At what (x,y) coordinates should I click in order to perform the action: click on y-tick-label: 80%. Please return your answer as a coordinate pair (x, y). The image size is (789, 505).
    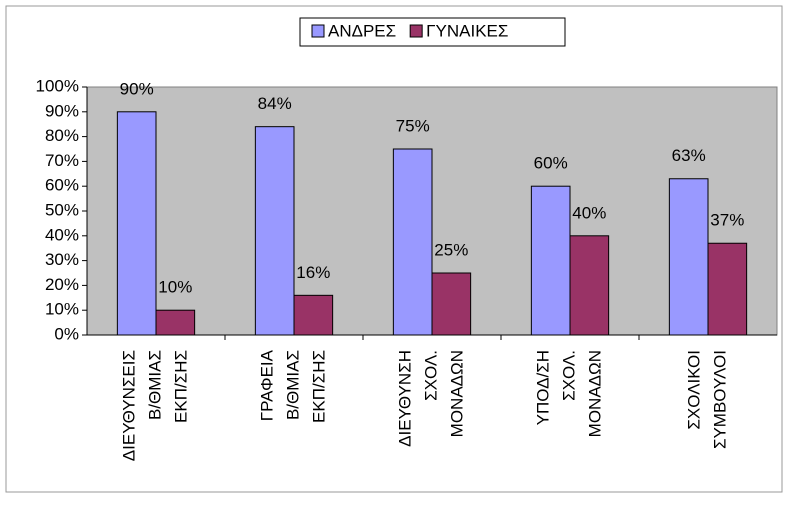
    Looking at the image, I should click on (62, 135).